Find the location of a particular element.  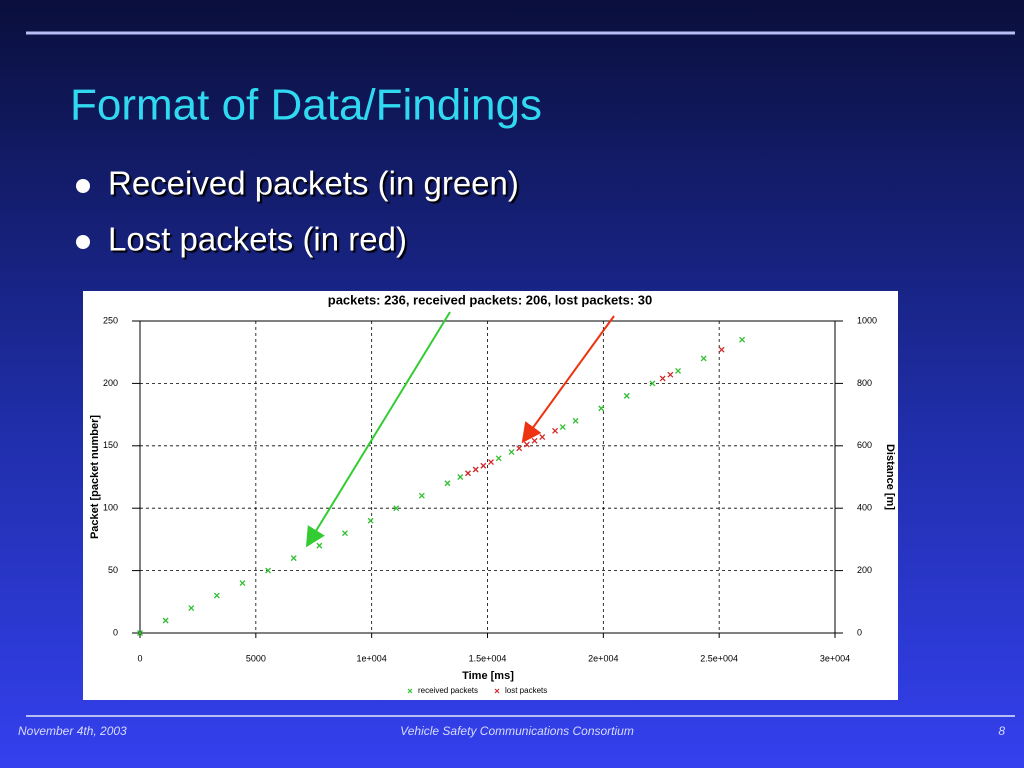

x-tick-label: 0 is located at coordinates (139, 658).